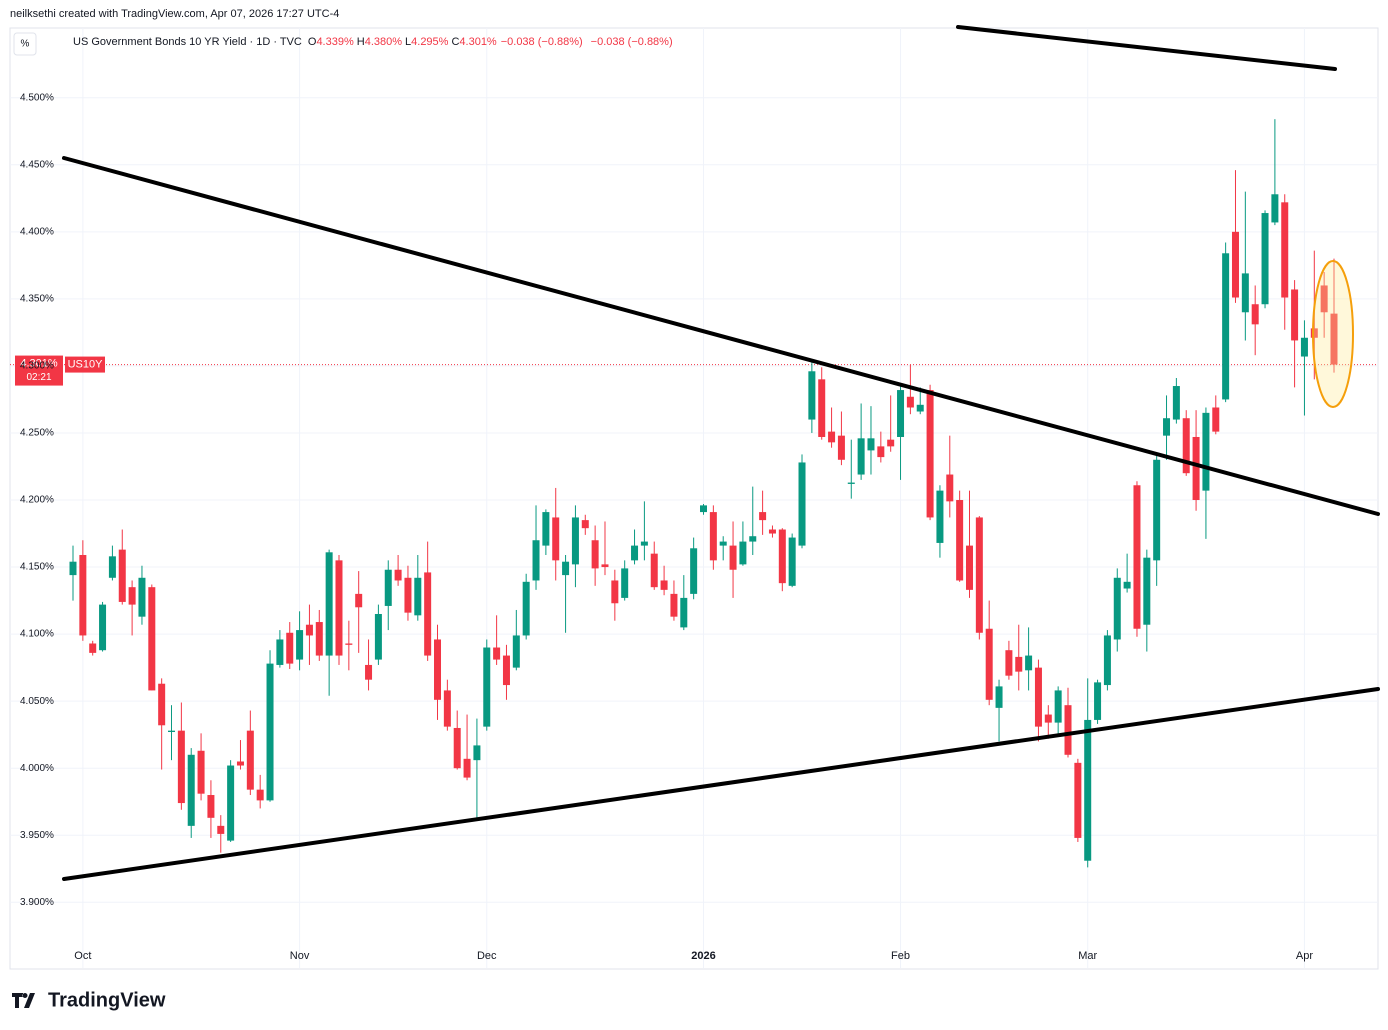  I want to click on legend-item: H, so click(361, 42).